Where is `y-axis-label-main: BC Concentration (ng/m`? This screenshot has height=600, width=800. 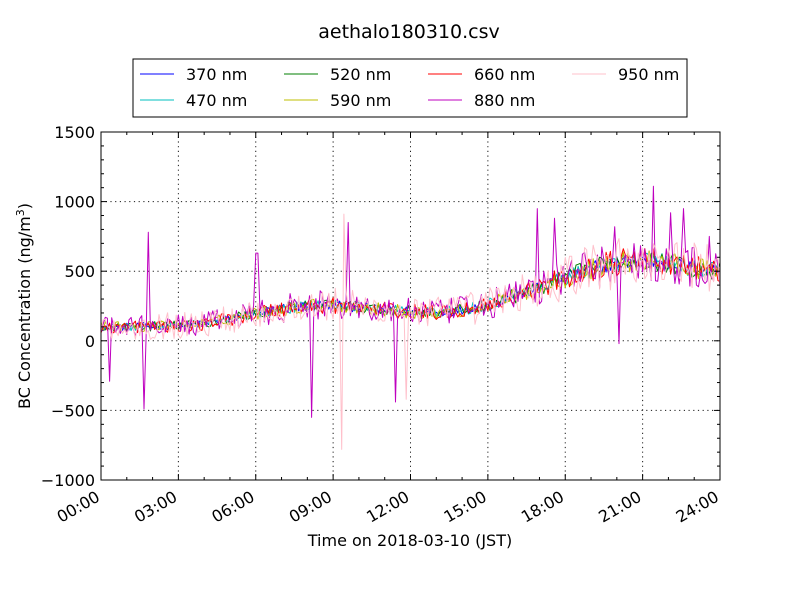
y-axis-label-main: BC Concentration (ng/m is located at coordinates (24, 312).